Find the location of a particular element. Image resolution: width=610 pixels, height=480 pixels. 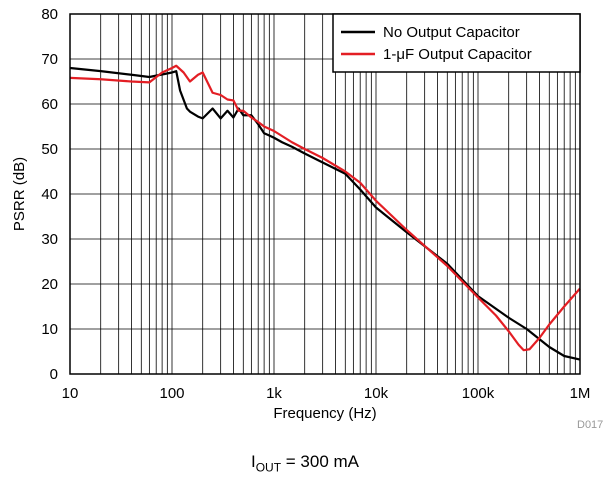

y-tick-label: 60 is located at coordinates (49, 104).